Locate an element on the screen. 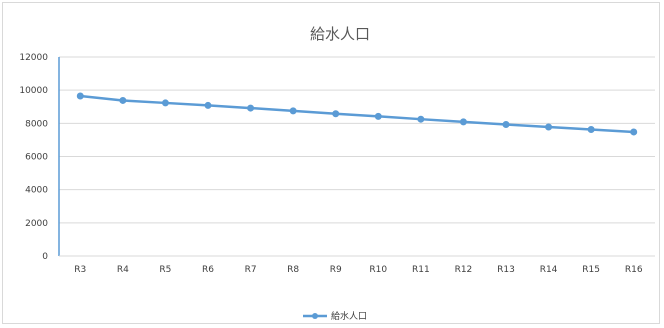  data-point-R12 is located at coordinates (463, 122).